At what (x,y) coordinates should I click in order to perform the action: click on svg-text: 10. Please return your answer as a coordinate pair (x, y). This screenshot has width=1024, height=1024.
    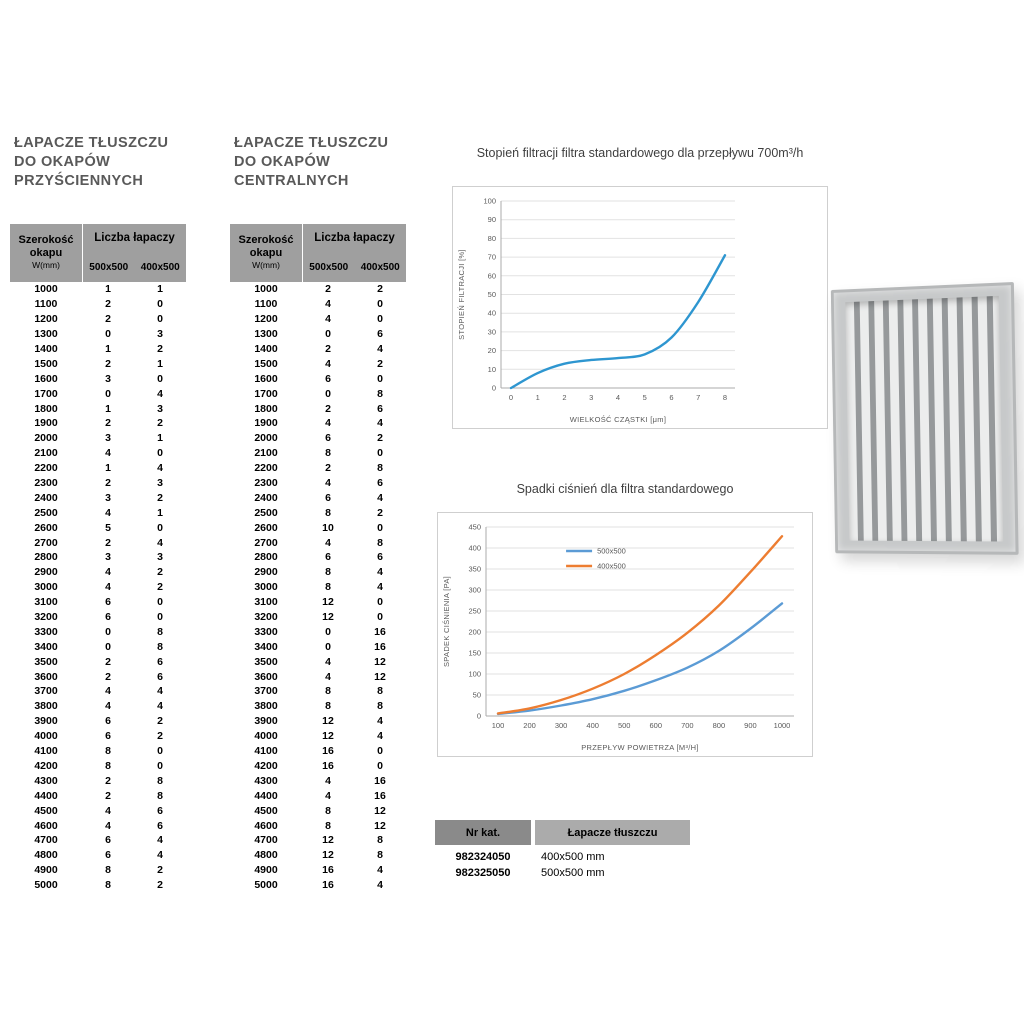
    Looking at the image, I should click on (492, 369).